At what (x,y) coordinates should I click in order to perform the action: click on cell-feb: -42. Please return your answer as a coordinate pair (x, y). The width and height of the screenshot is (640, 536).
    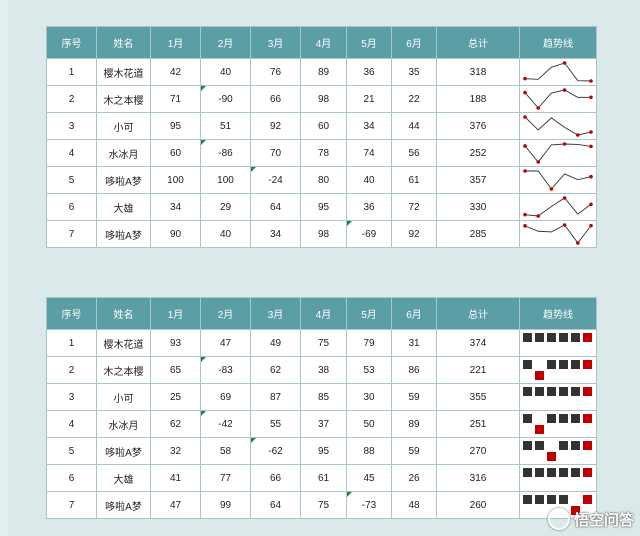
    Looking at the image, I should click on (225, 424).